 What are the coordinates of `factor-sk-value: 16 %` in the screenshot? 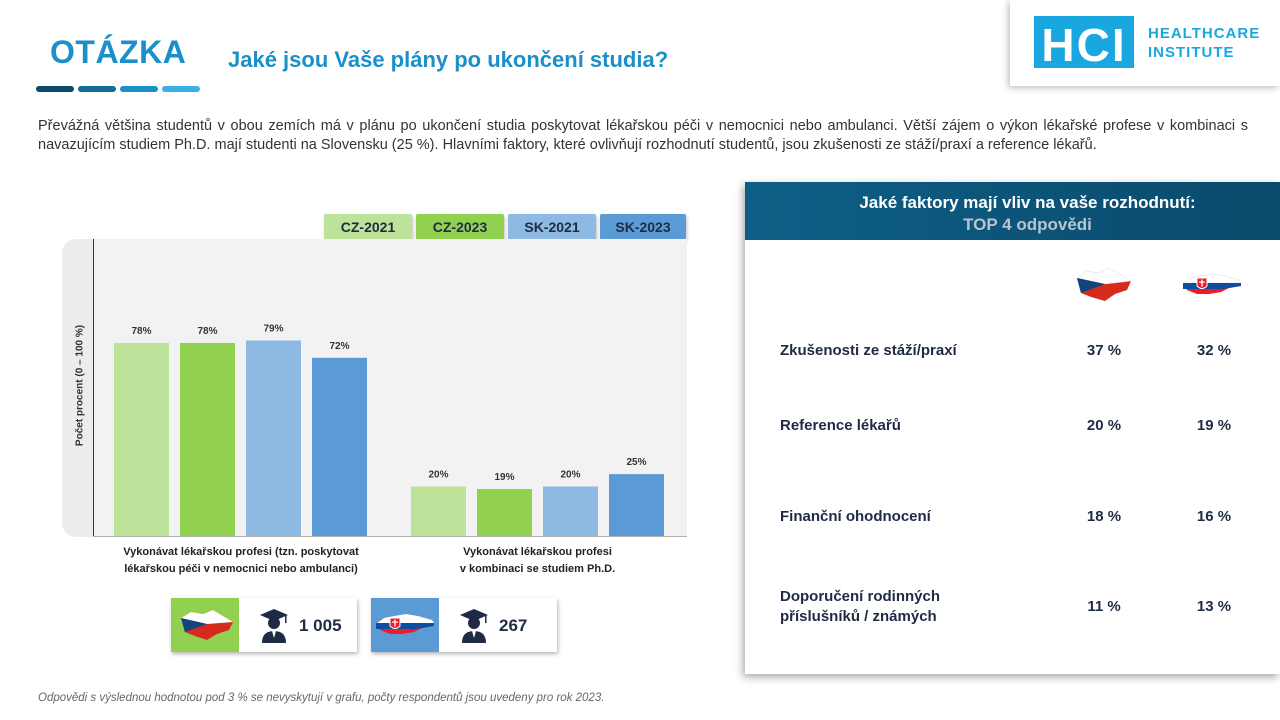 It's located at (1214, 516).